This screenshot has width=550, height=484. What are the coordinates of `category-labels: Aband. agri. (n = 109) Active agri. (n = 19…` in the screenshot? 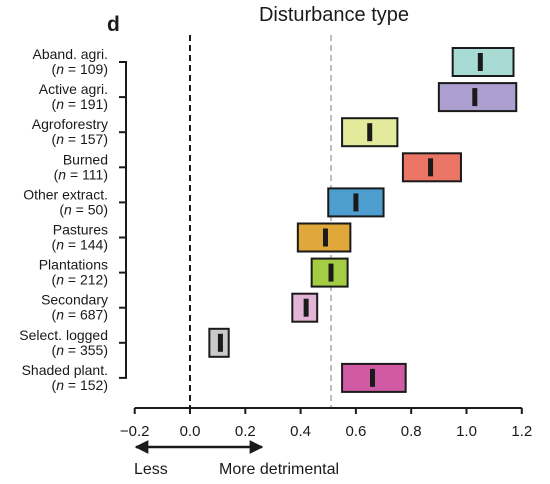 It's located at (63, 219).